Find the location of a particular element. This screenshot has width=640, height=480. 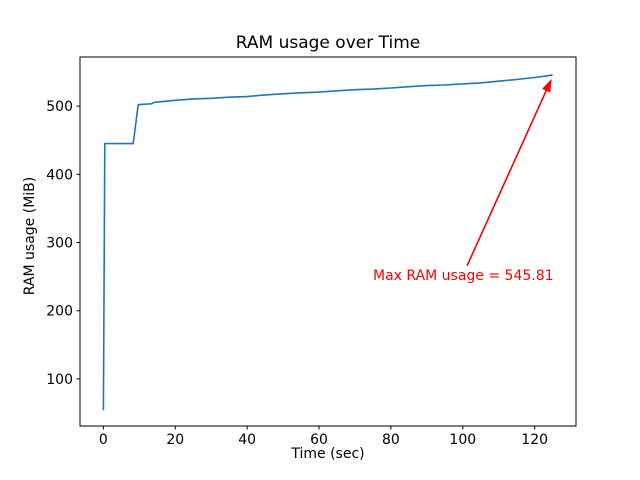

y-tick-label: 500 is located at coordinates (59, 107).